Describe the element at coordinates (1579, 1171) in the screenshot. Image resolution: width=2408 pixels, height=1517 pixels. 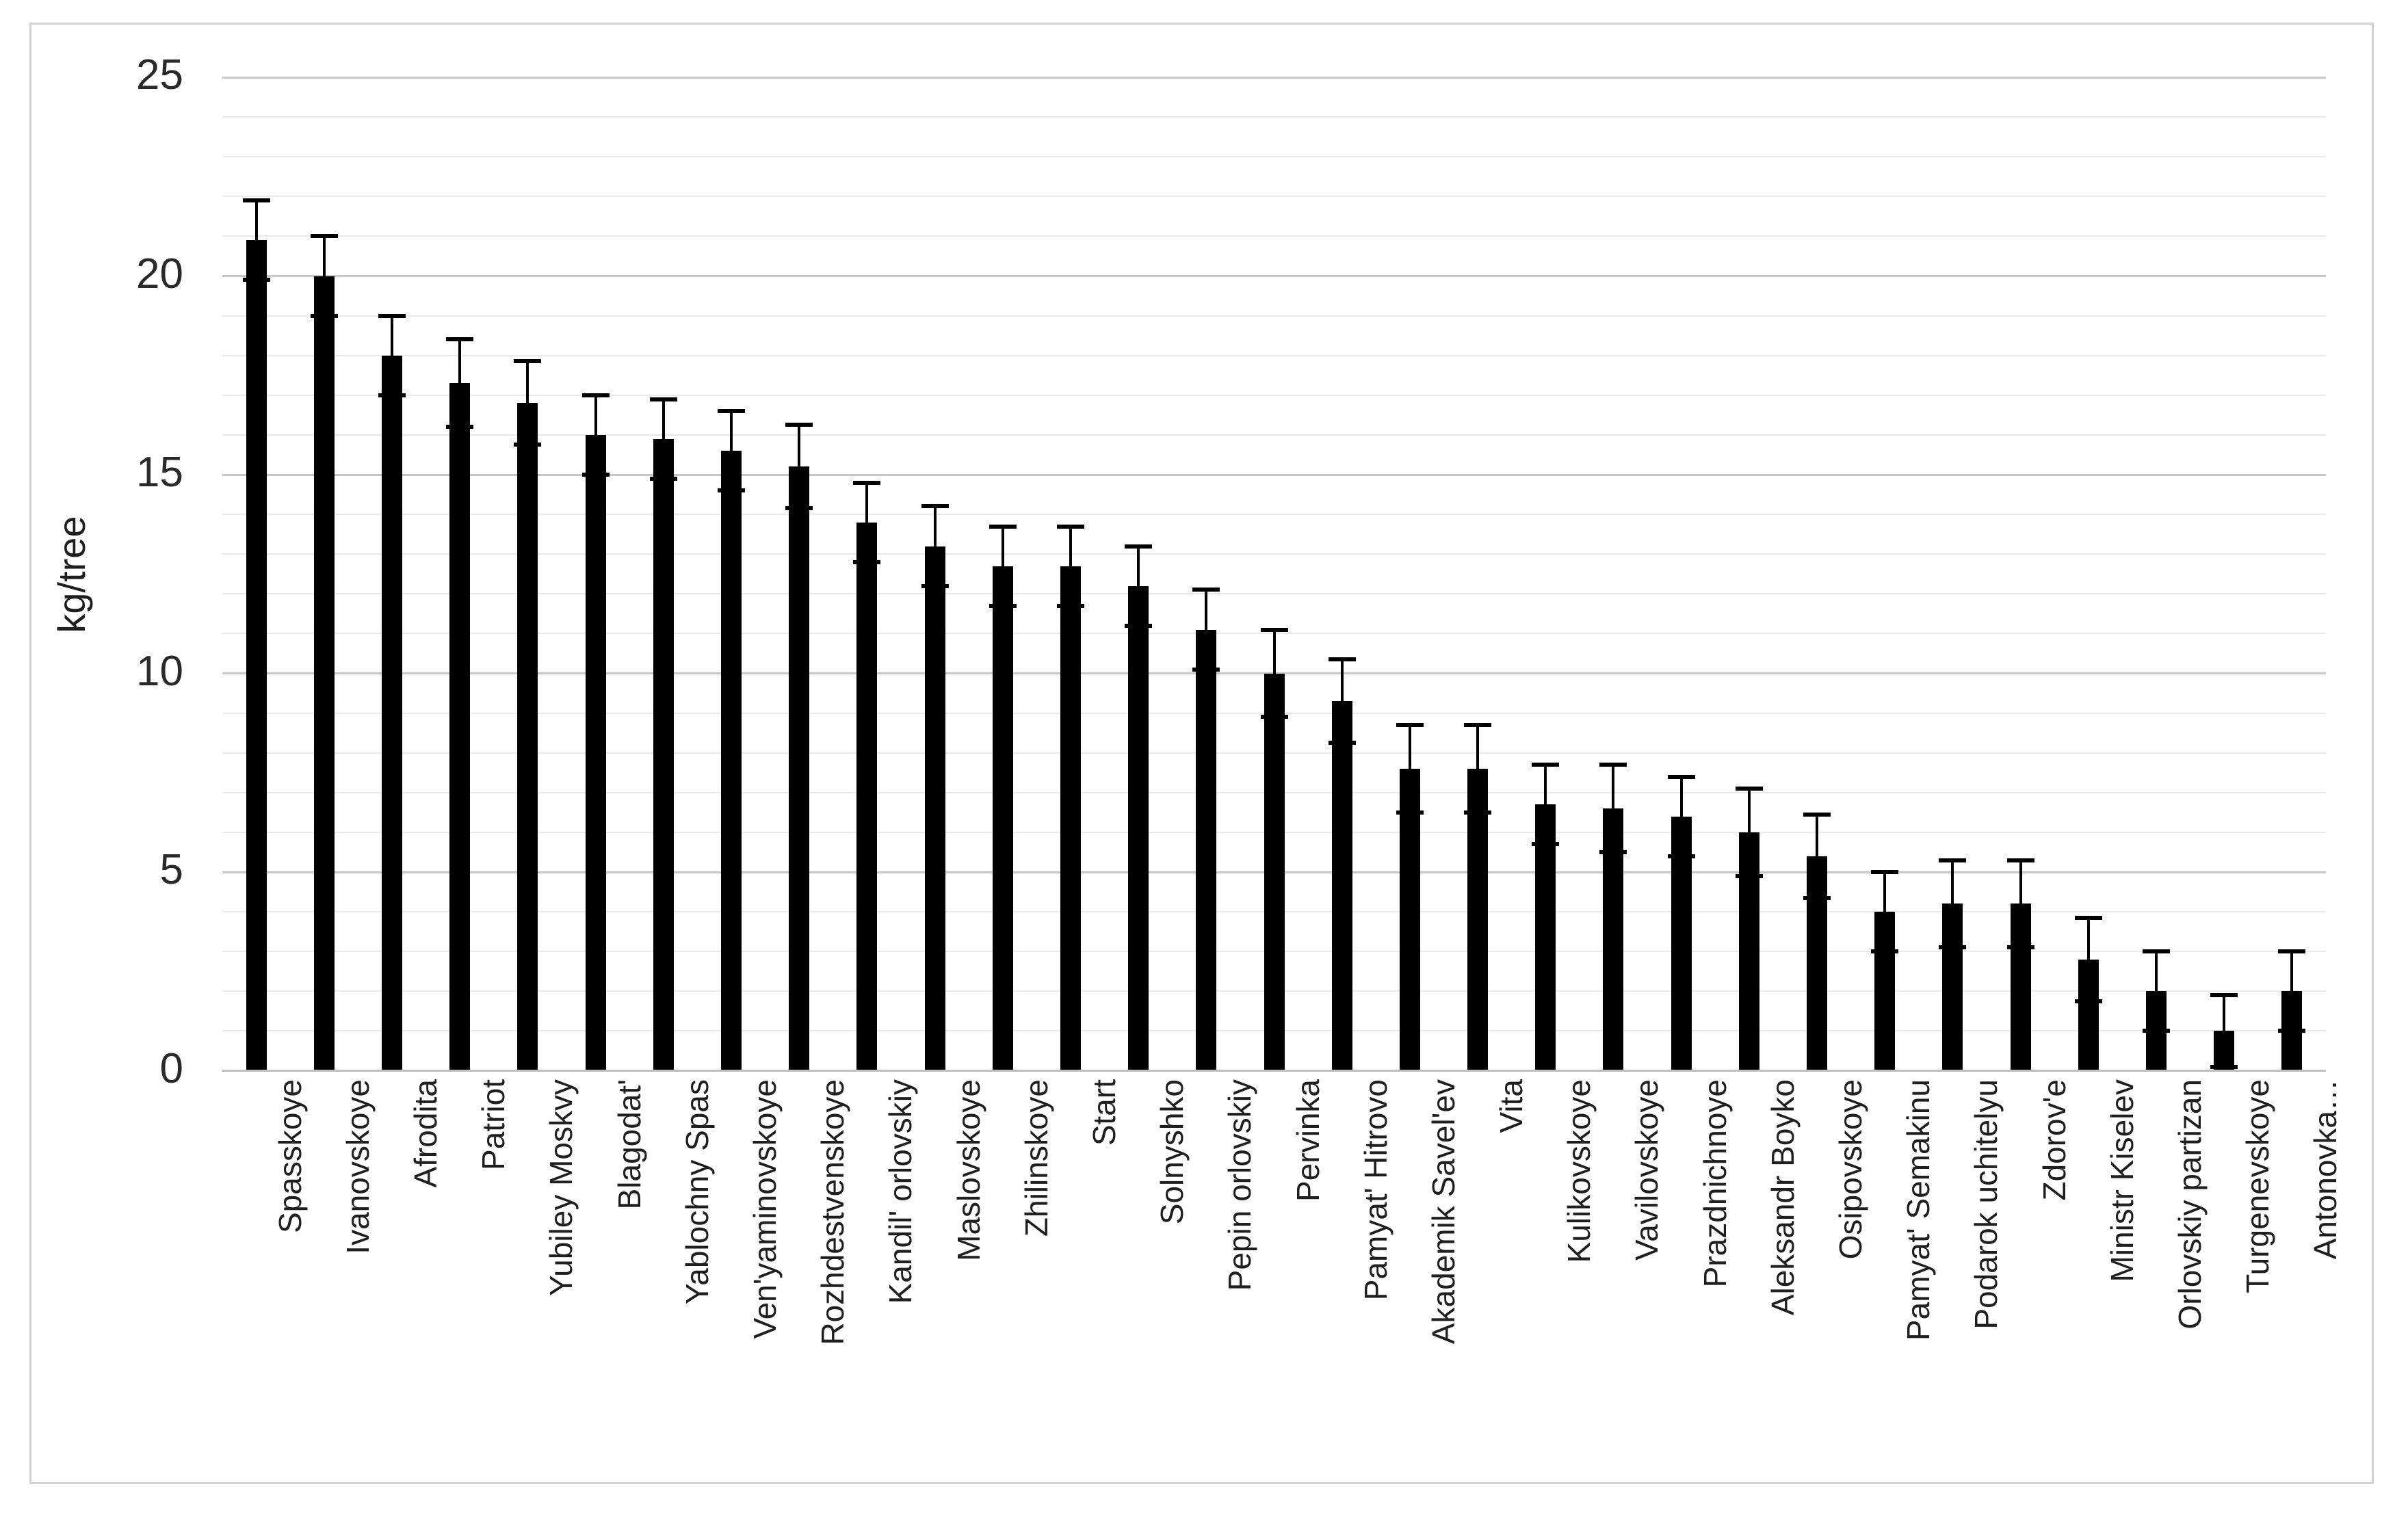
I see `x-category-label: Kulikovskoye` at that location.